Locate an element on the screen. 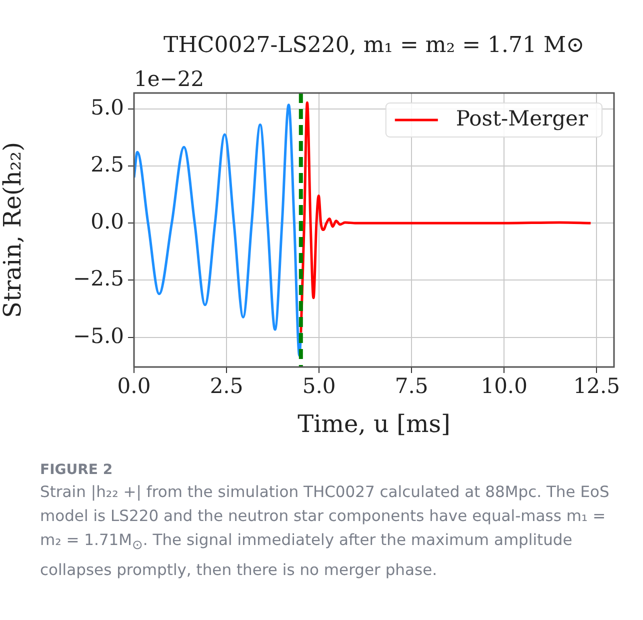 The width and height of the screenshot is (643, 620). x-tick-label: 12.5 is located at coordinates (596, 386).